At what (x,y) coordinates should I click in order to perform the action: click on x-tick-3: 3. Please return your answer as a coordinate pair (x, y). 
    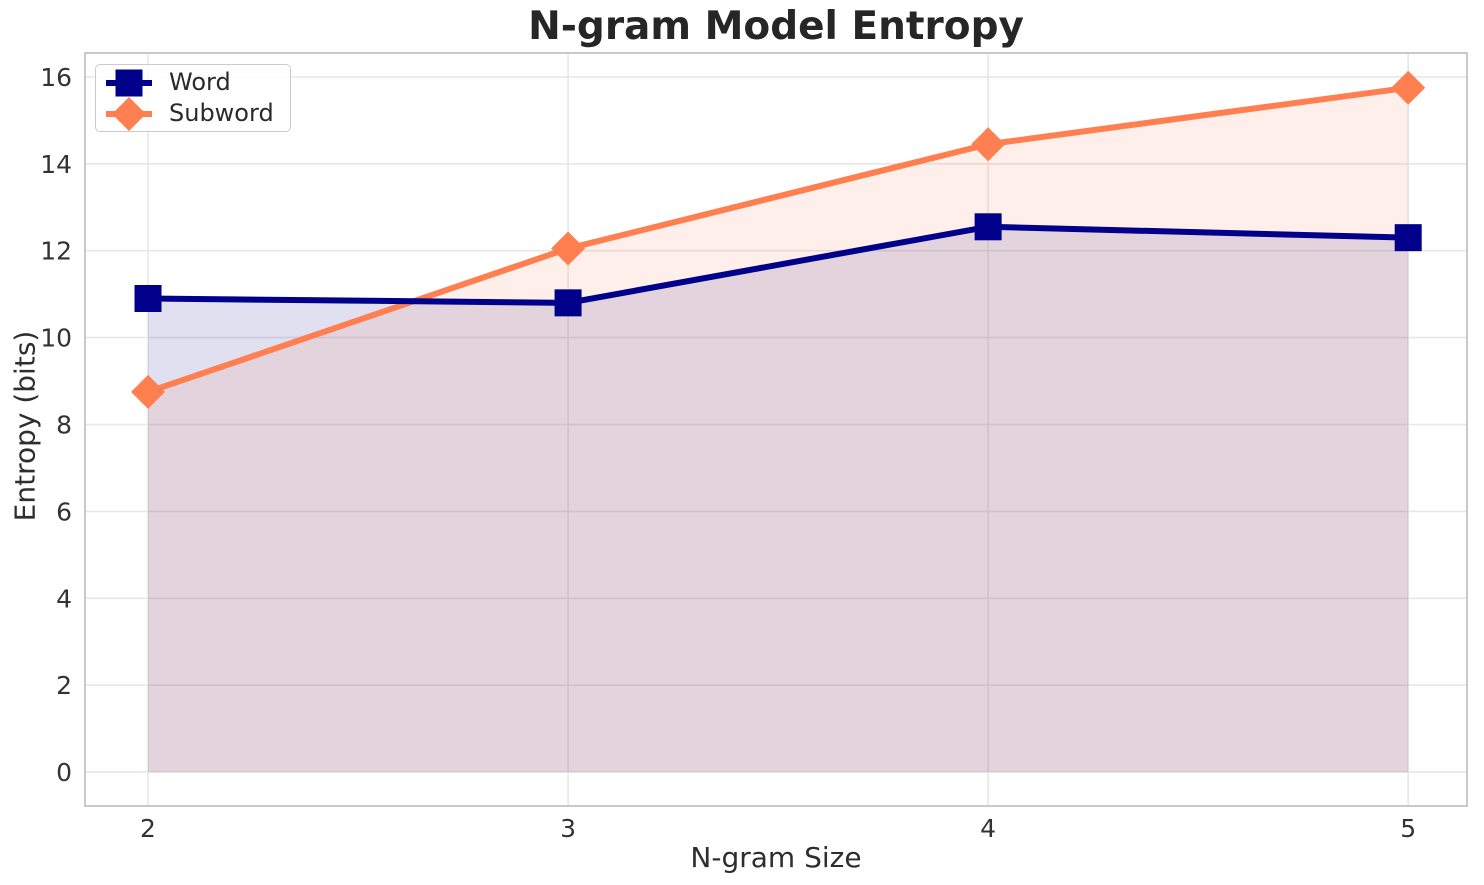
    Looking at the image, I should click on (568, 828).